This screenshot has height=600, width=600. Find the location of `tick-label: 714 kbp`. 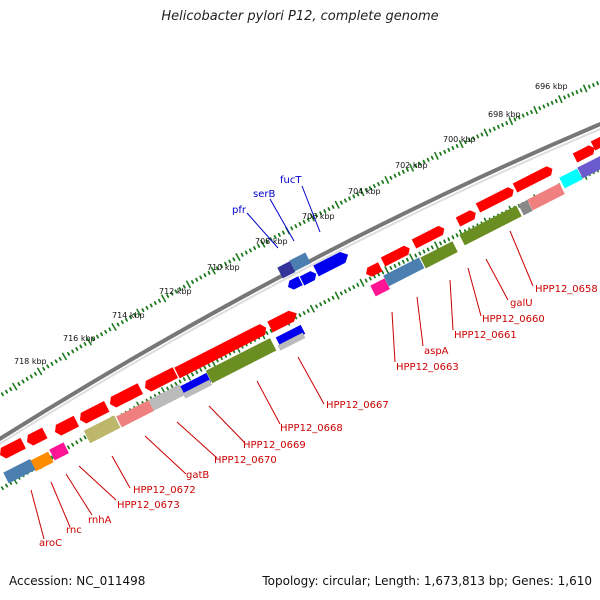

tick-label: 714 kbp is located at coordinates (128, 315).